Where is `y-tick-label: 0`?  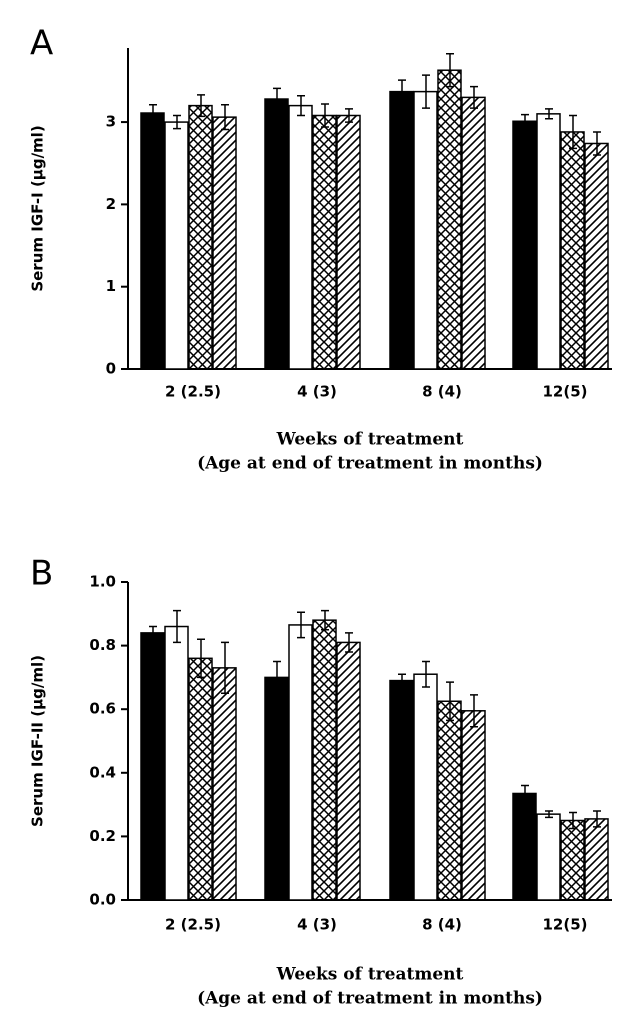 y-tick-label: 0 is located at coordinates (111, 369).